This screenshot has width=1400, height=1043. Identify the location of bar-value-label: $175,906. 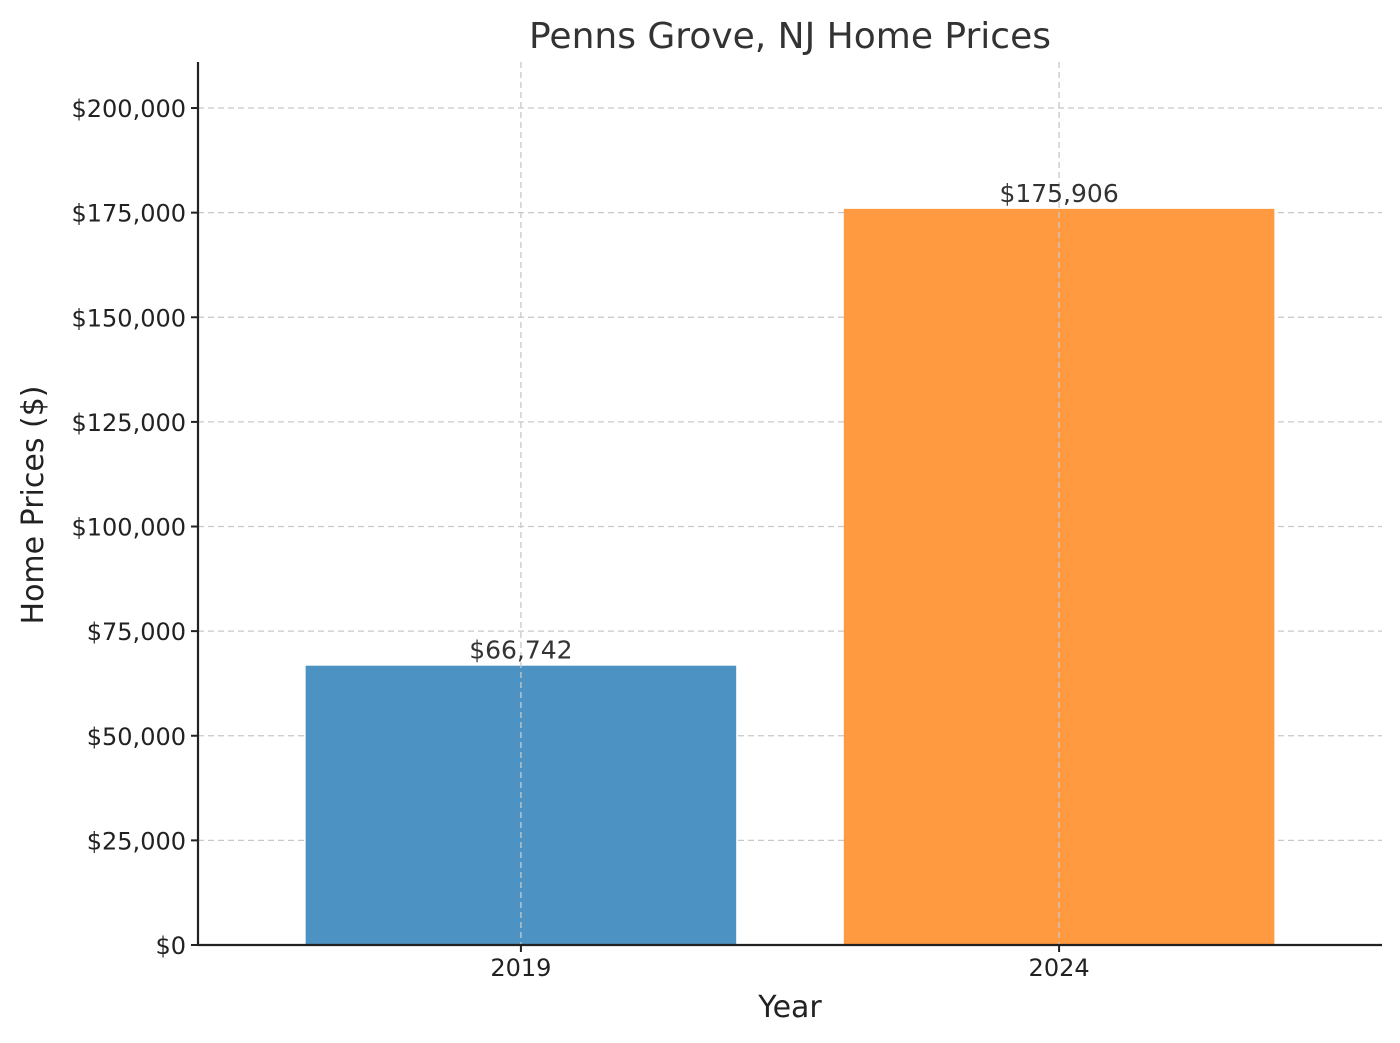
(1058, 193).